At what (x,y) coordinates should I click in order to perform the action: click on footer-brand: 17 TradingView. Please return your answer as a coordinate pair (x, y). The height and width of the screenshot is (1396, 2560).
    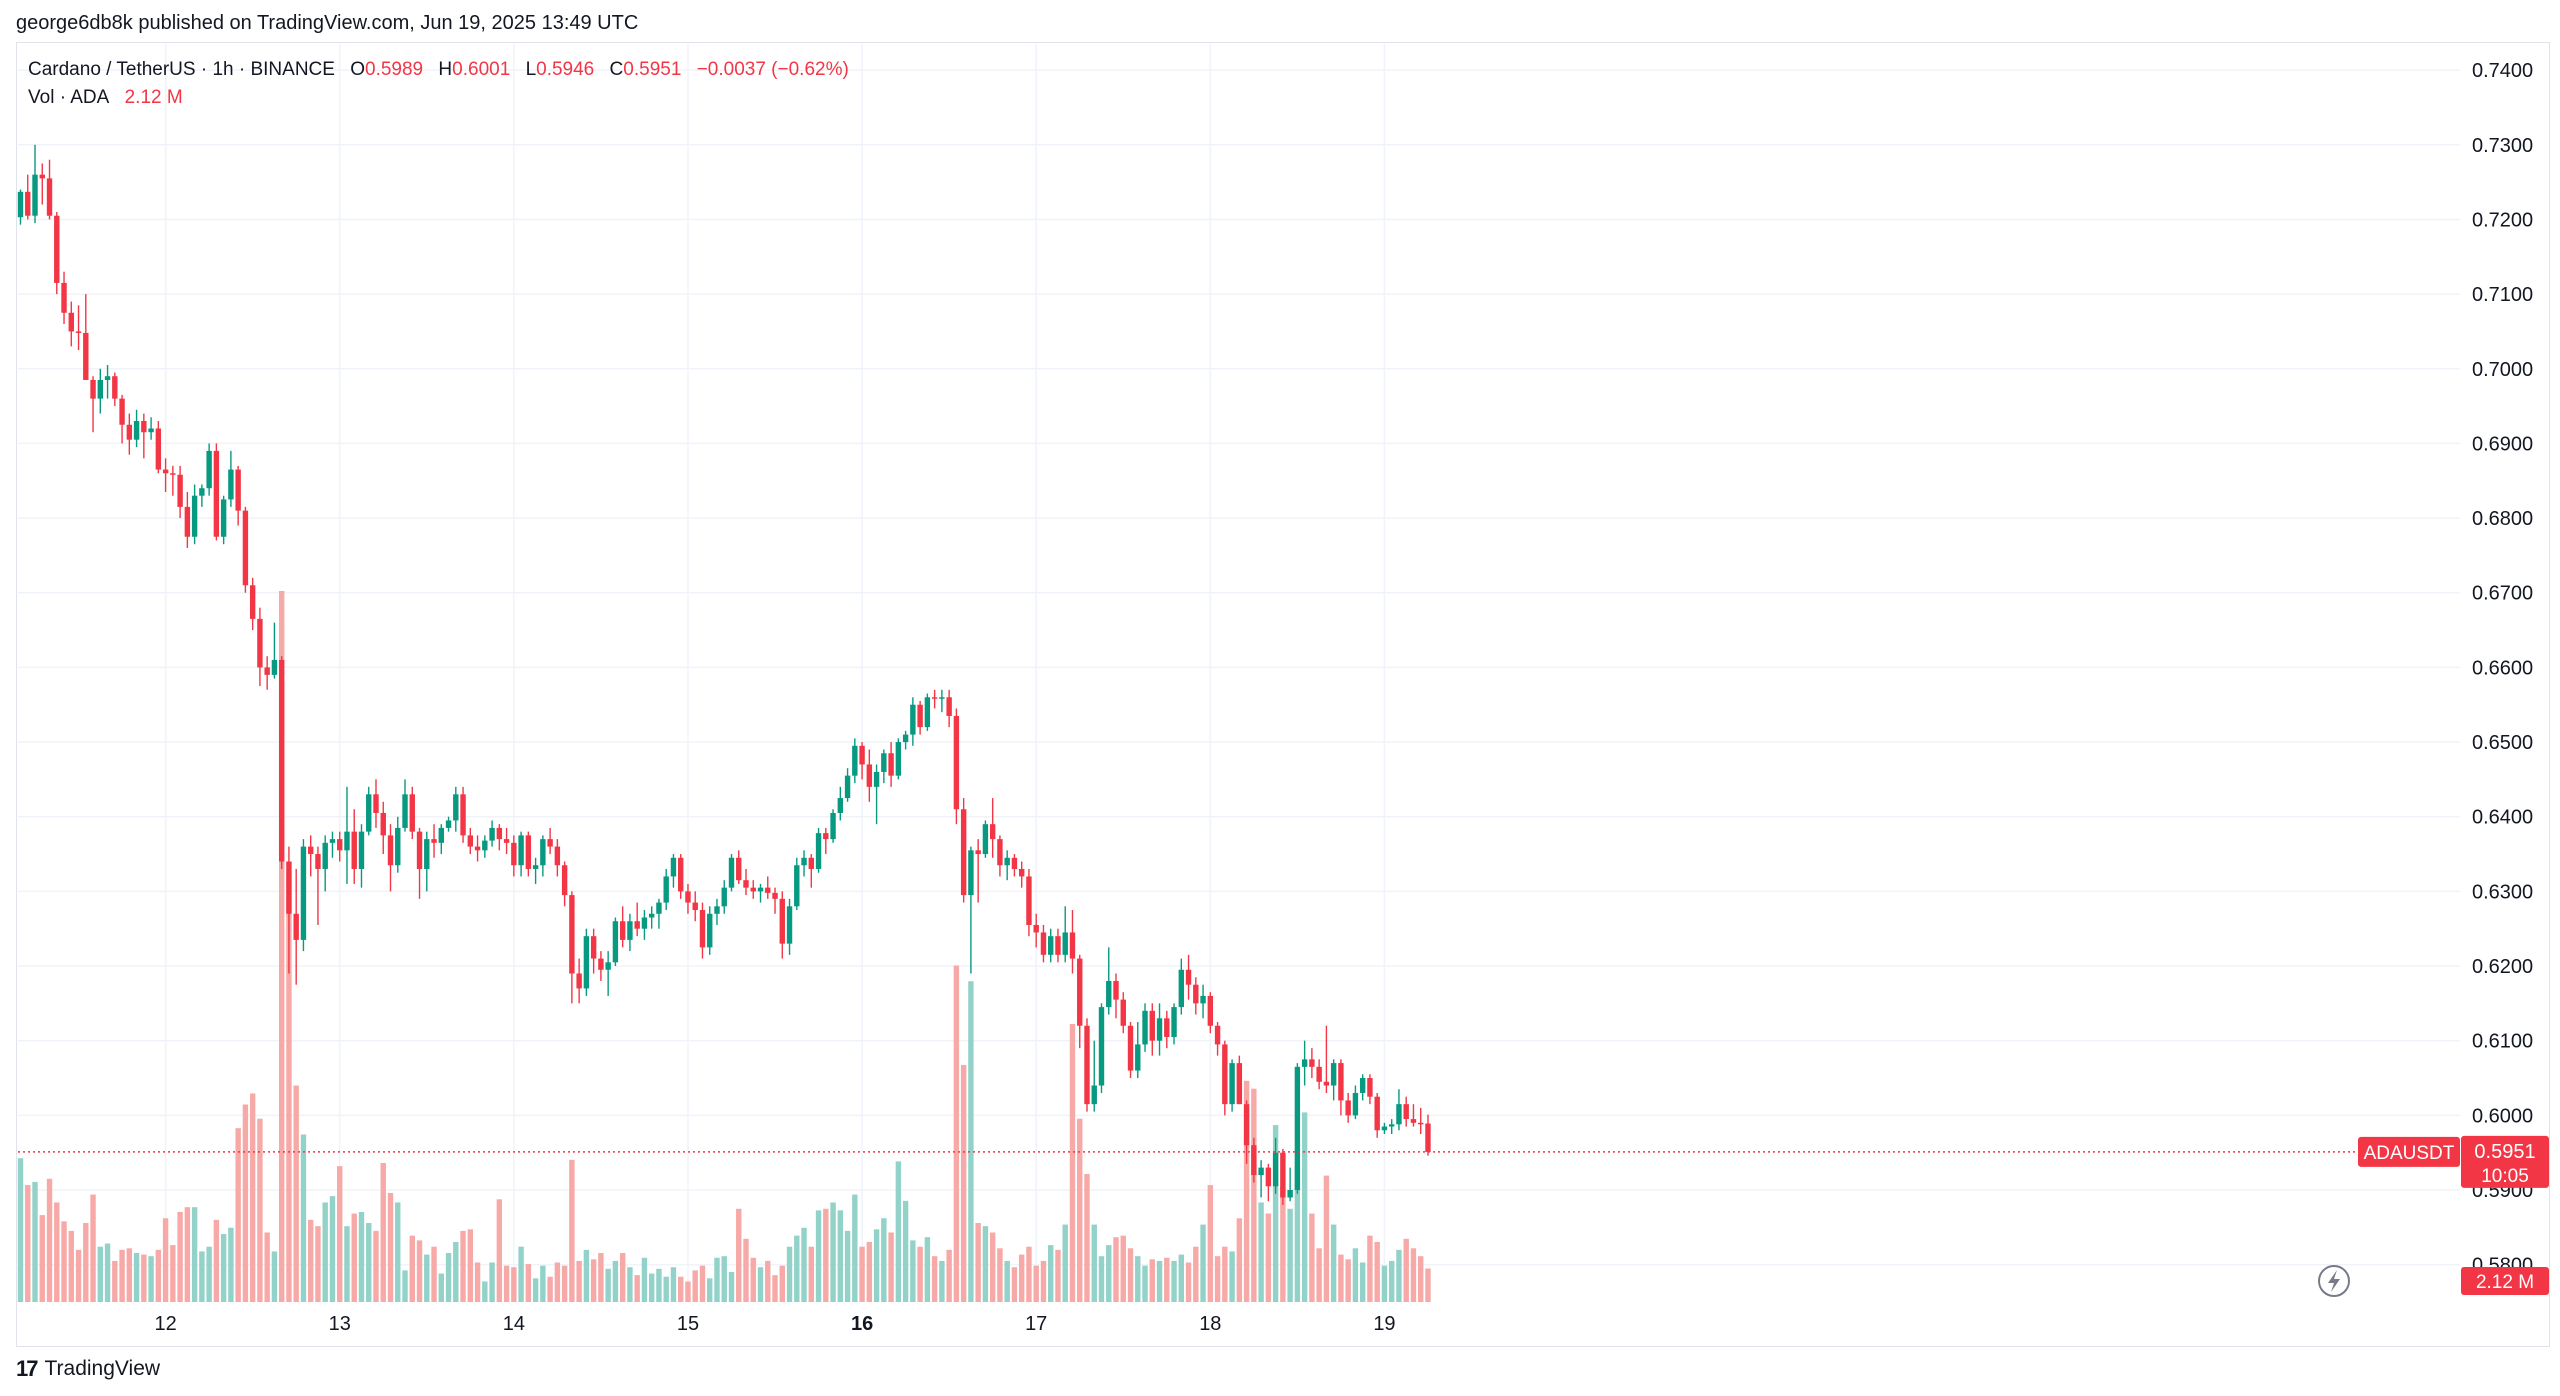
    Looking at the image, I should click on (88, 1369).